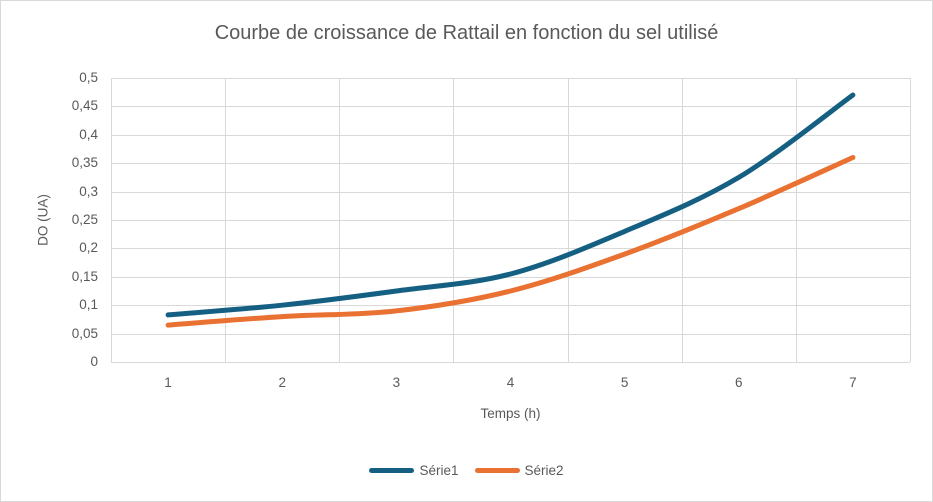  What do you see at coordinates (624, 382) in the screenshot?
I see `x-tick-label: 5` at bounding box center [624, 382].